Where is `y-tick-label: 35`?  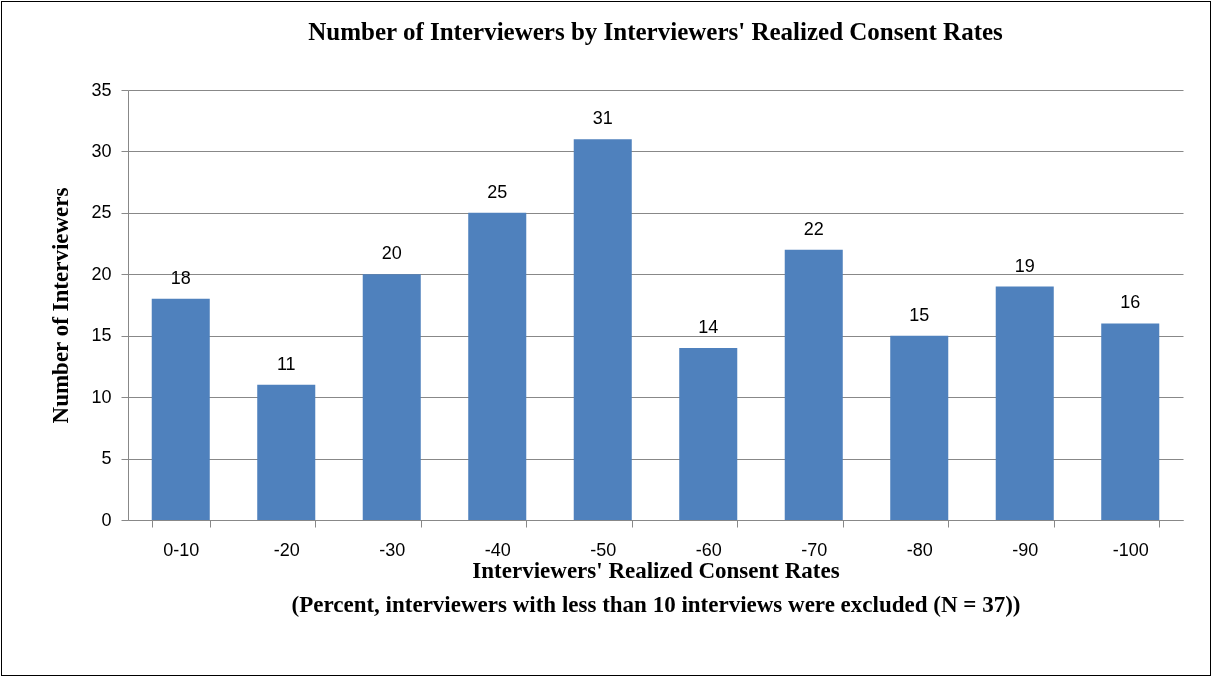 y-tick-label: 35 is located at coordinates (101, 89).